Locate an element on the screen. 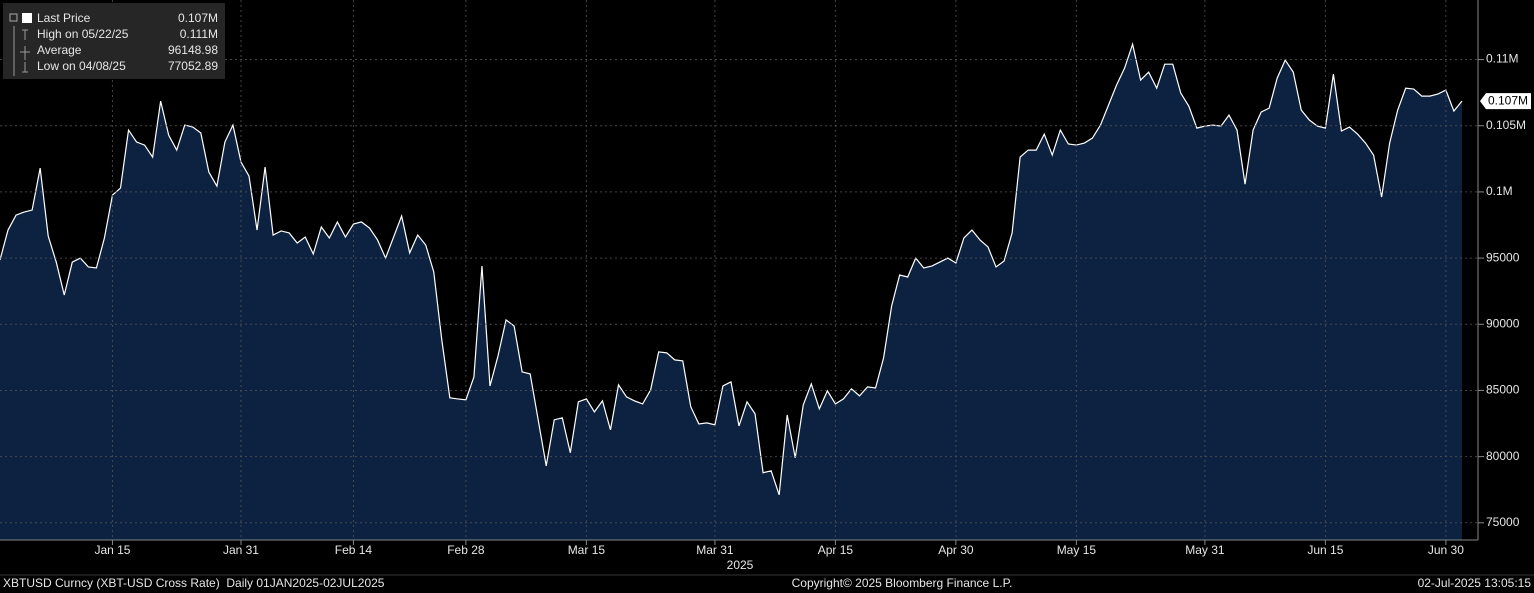 Image resolution: width=1534 pixels, height=593 pixels. x-tick-label: May 15 is located at coordinates (1077, 550).